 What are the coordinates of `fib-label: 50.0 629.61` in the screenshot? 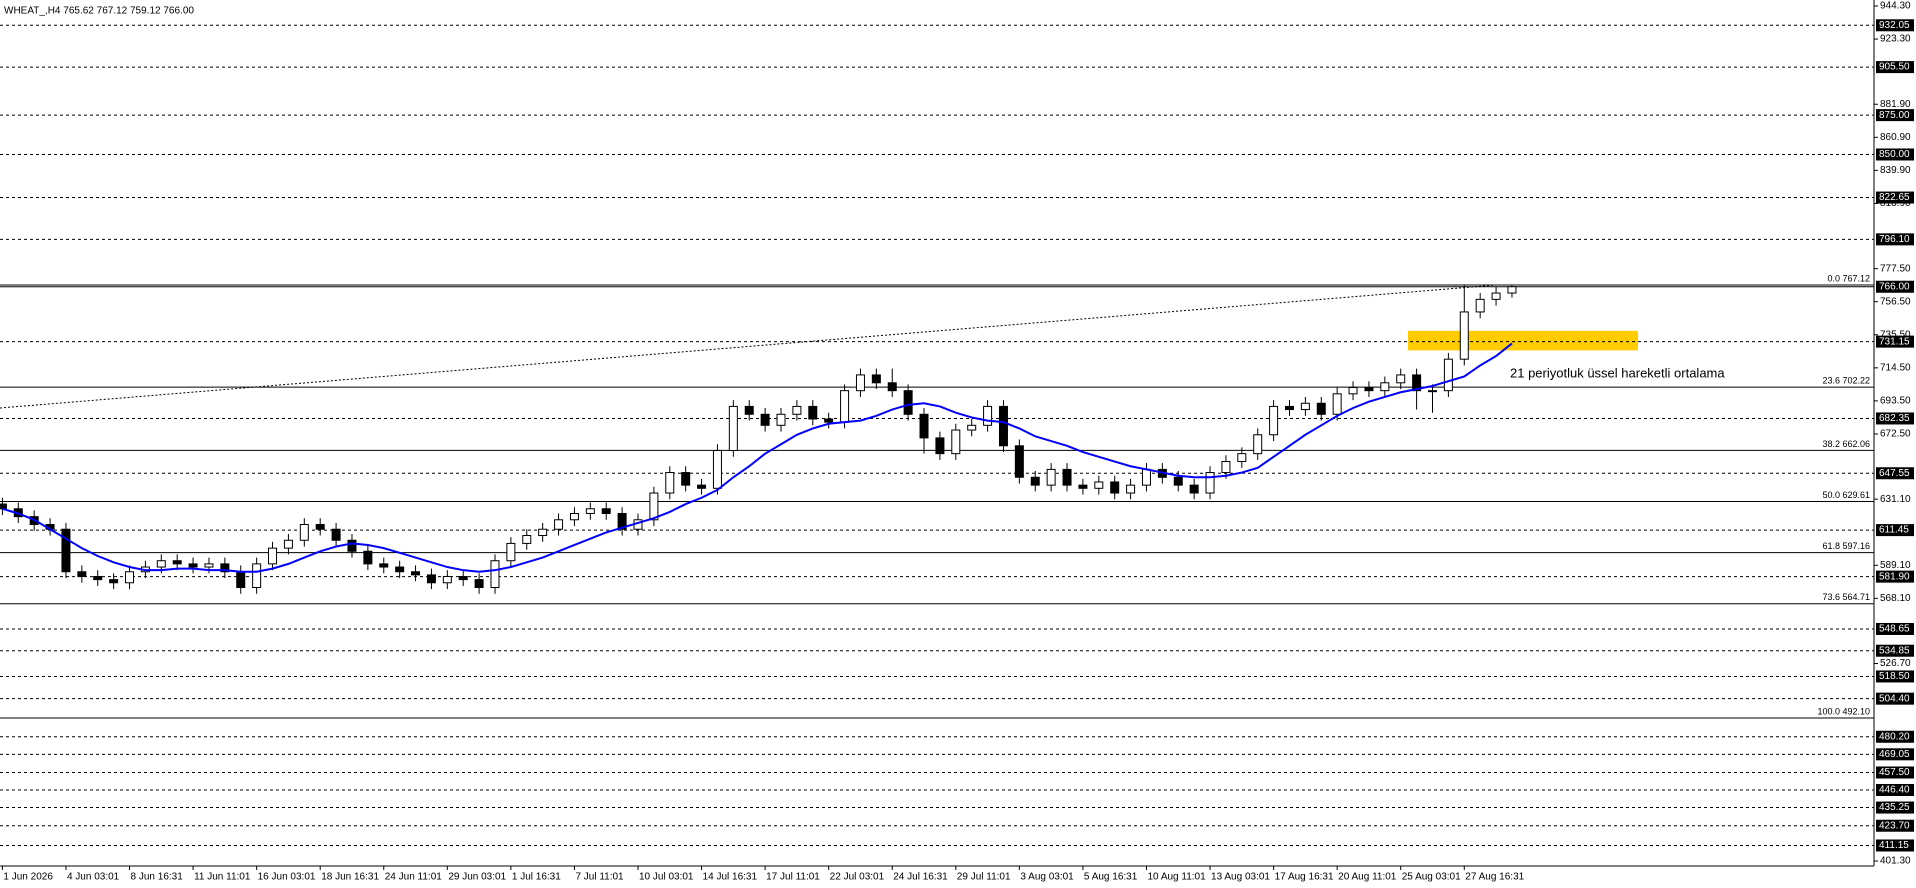 It's located at (1846, 495).